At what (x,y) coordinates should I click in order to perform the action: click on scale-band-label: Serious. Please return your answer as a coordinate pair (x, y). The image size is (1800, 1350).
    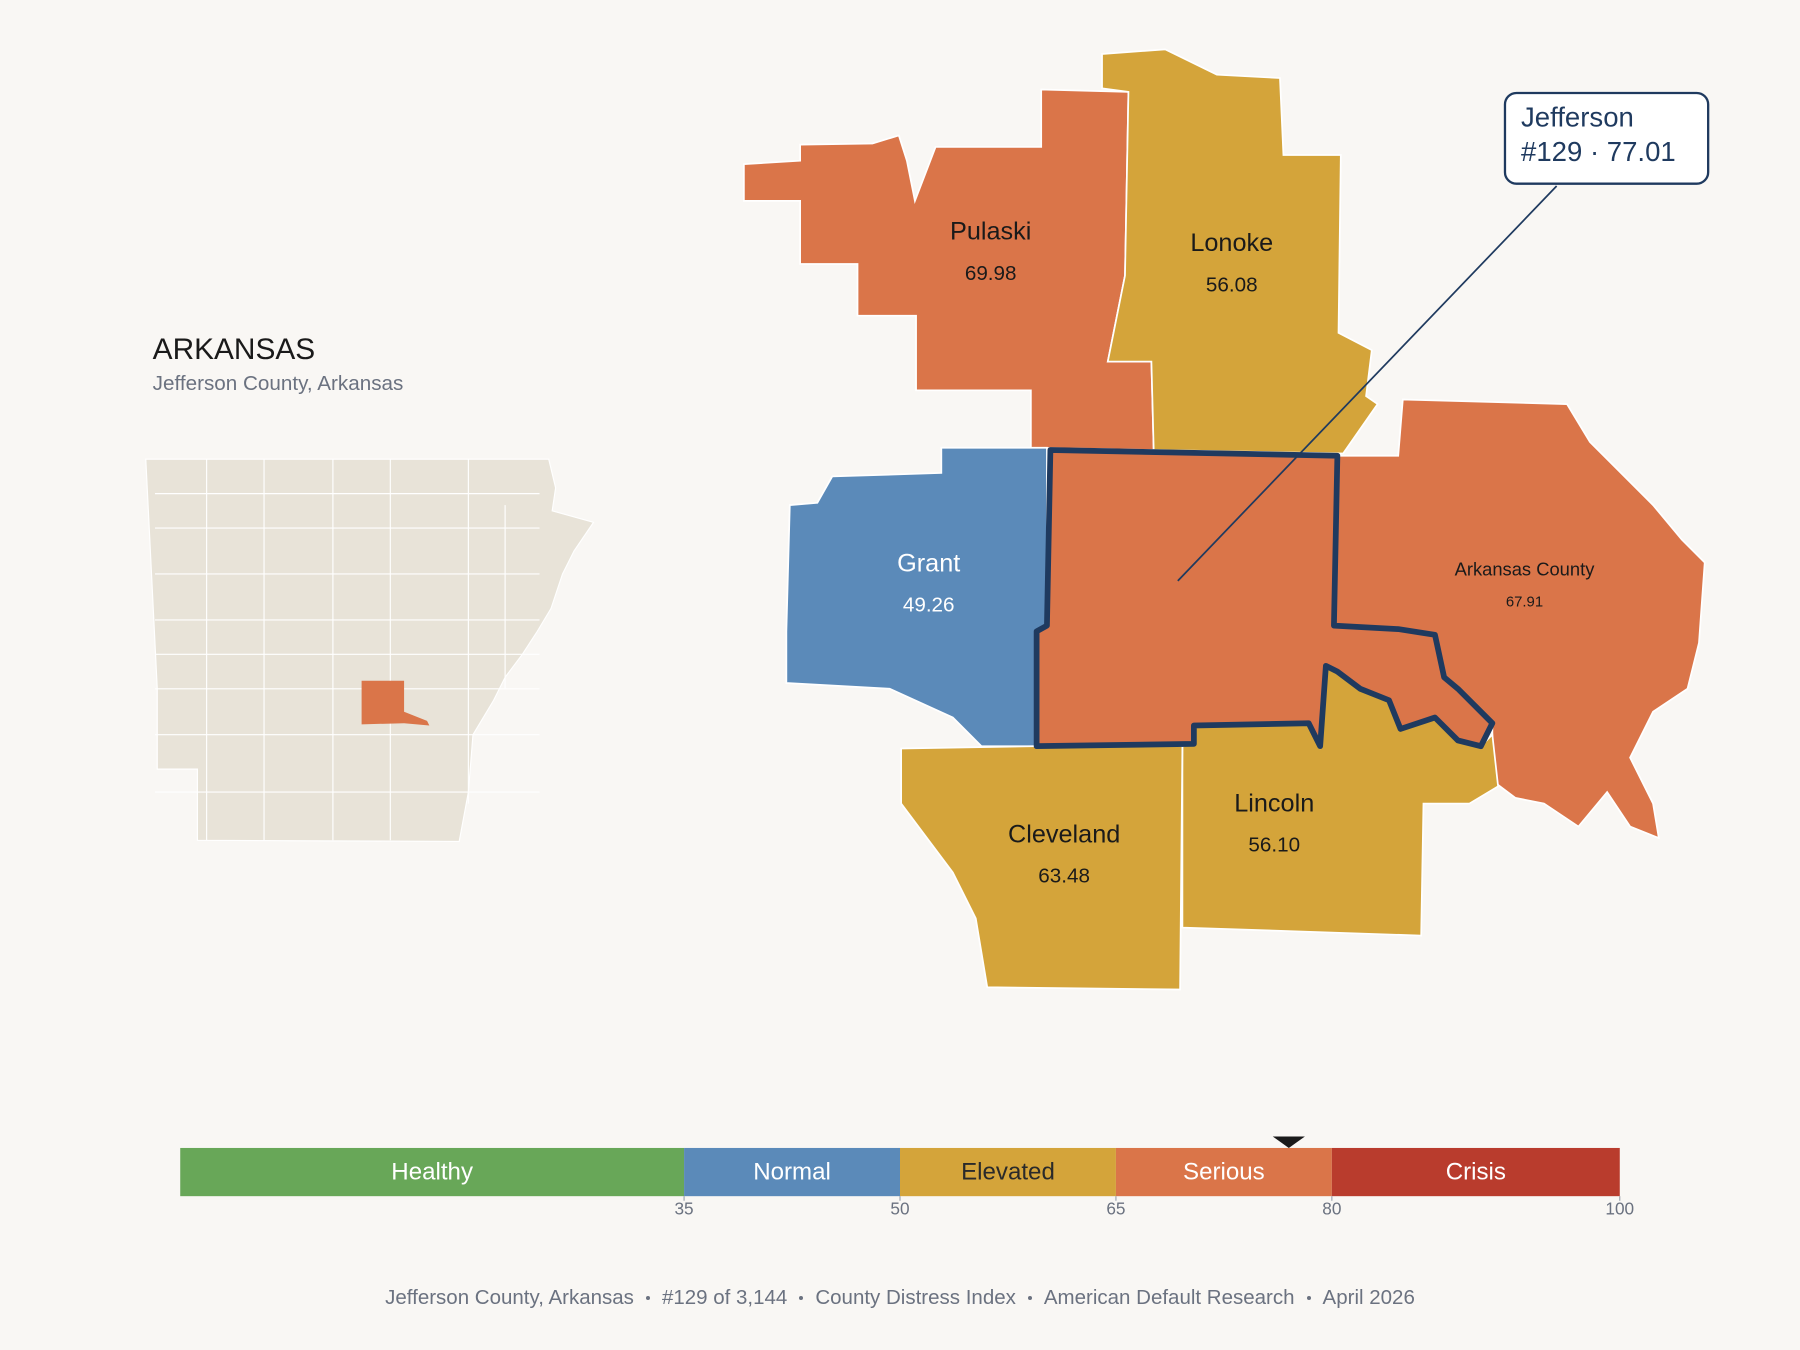
    Looking at the image, I should click on (1224, 1172).